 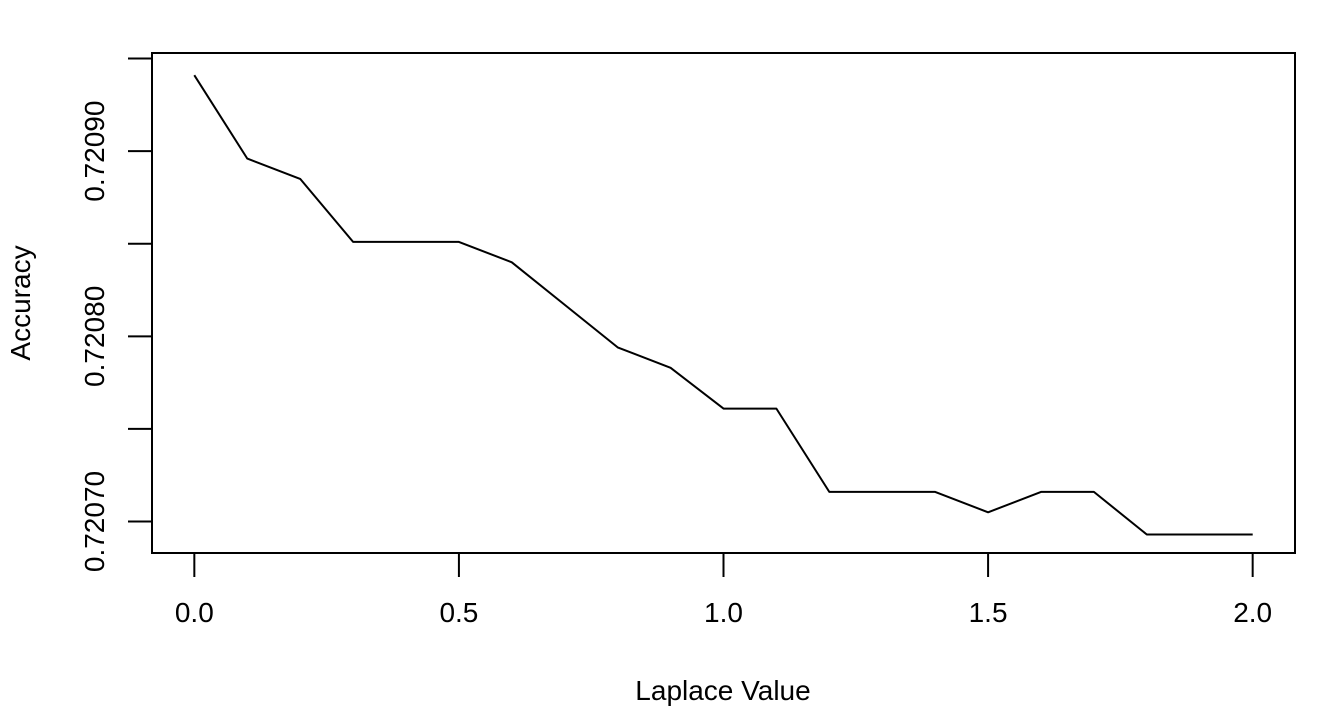 What do you see at coordinates (20, 302) in the screenshot?
I see `y-axis-title: Accuracy` at bounding box center [20, 302].